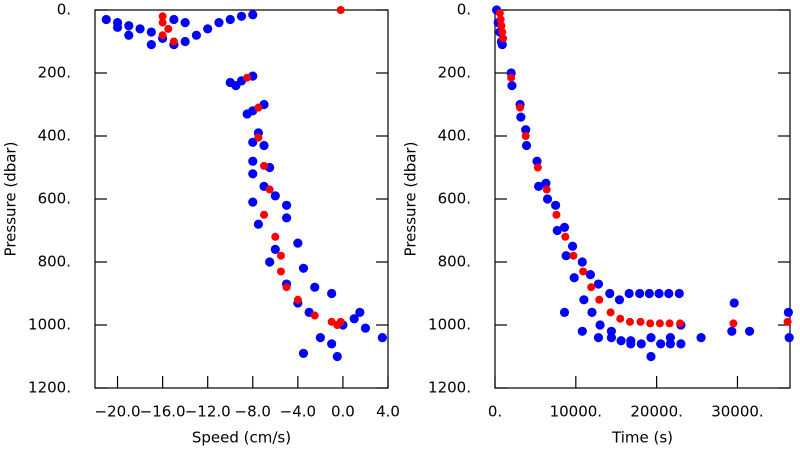 This screenshot has width=800, height=450. I want to click on x-tick-label: 0.0, so click(343, 412).